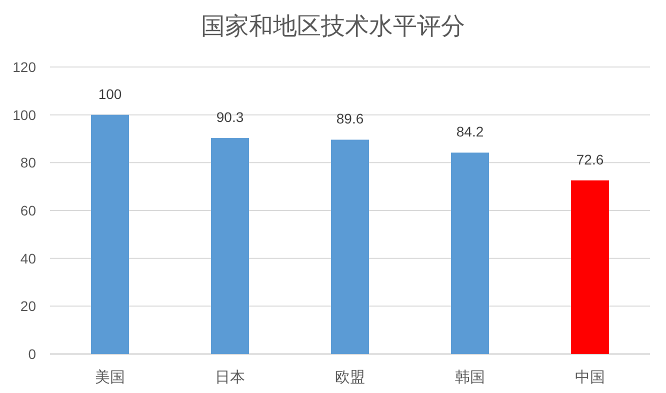 This screenshot has width=666, height=393. What do you see at coordinates (110, 377) in the screenshot?
I see `x-tick-label: 美国` at bounding box center [110, 377].